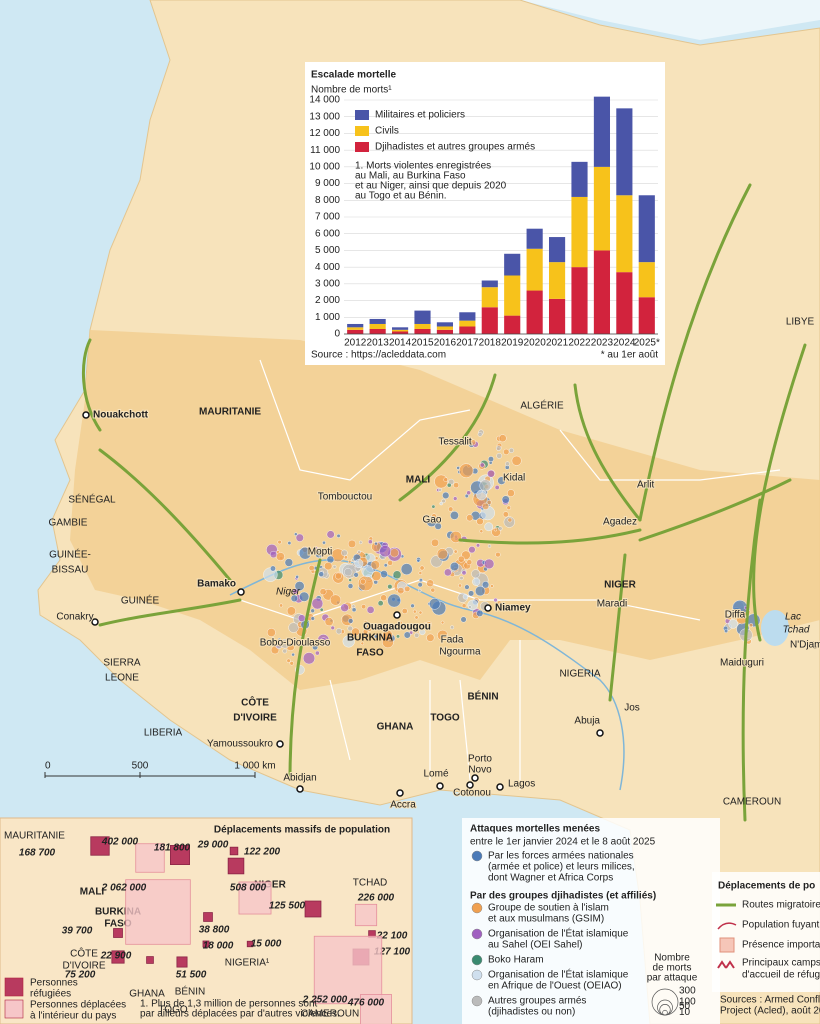 The height and width of the screenshot is (1024, 820). I want to click on y-tick-label: 7 000, so click(327, 217).